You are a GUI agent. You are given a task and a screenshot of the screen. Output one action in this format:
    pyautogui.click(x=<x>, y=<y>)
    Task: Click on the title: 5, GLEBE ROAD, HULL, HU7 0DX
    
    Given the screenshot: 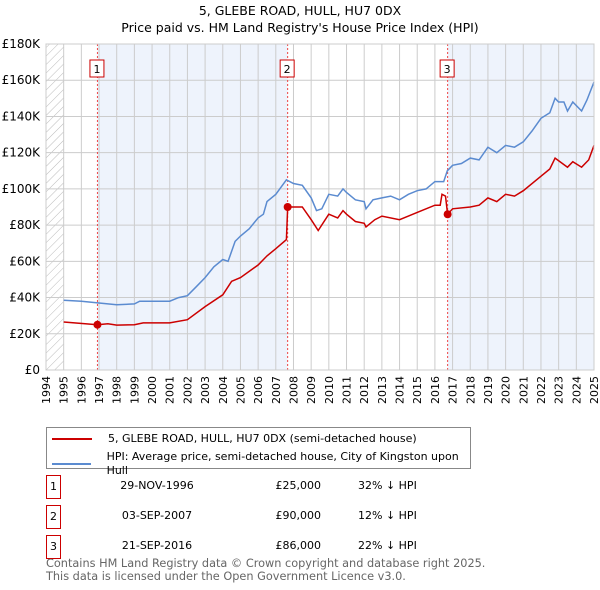 What is the action you would take?
    pyautogui.click(x=300, y=10)
    